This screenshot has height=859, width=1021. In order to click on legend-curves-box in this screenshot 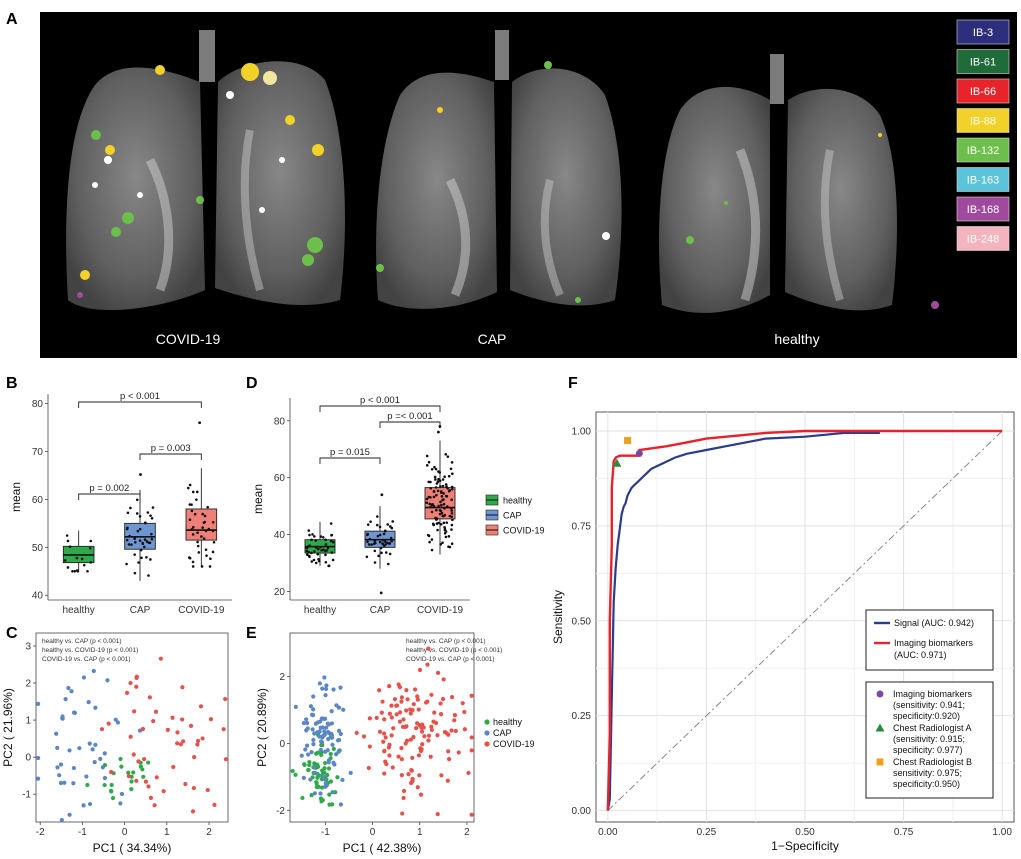, I will do `click(929, 640)`.